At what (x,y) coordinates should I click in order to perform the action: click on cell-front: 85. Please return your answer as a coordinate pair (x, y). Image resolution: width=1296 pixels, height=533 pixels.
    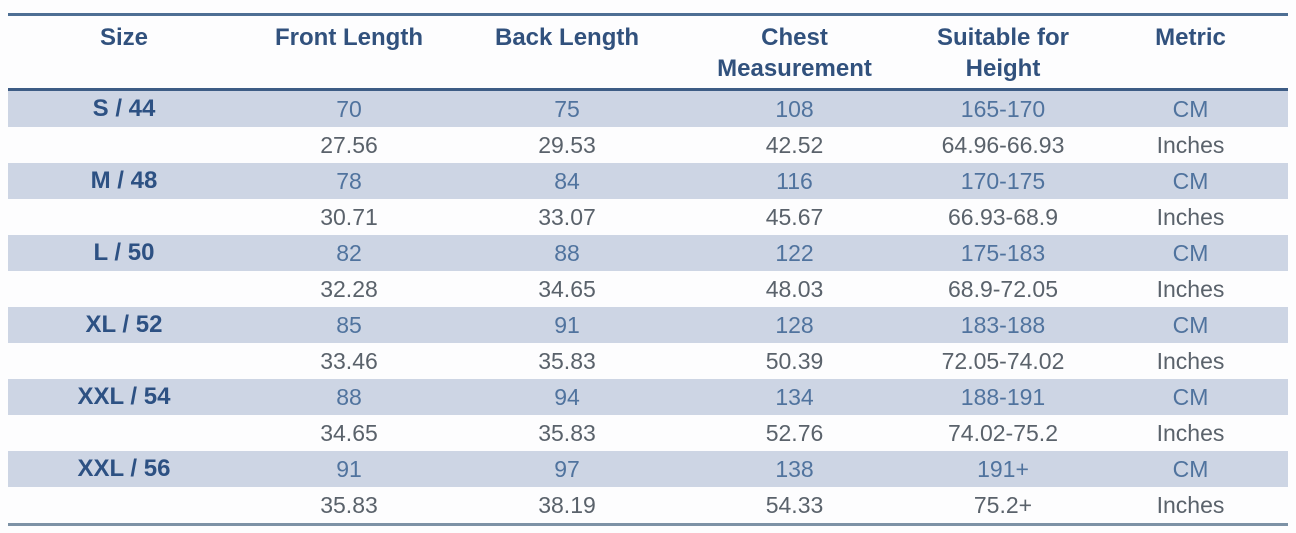
    Looking at the image, I should click on (349, 325).